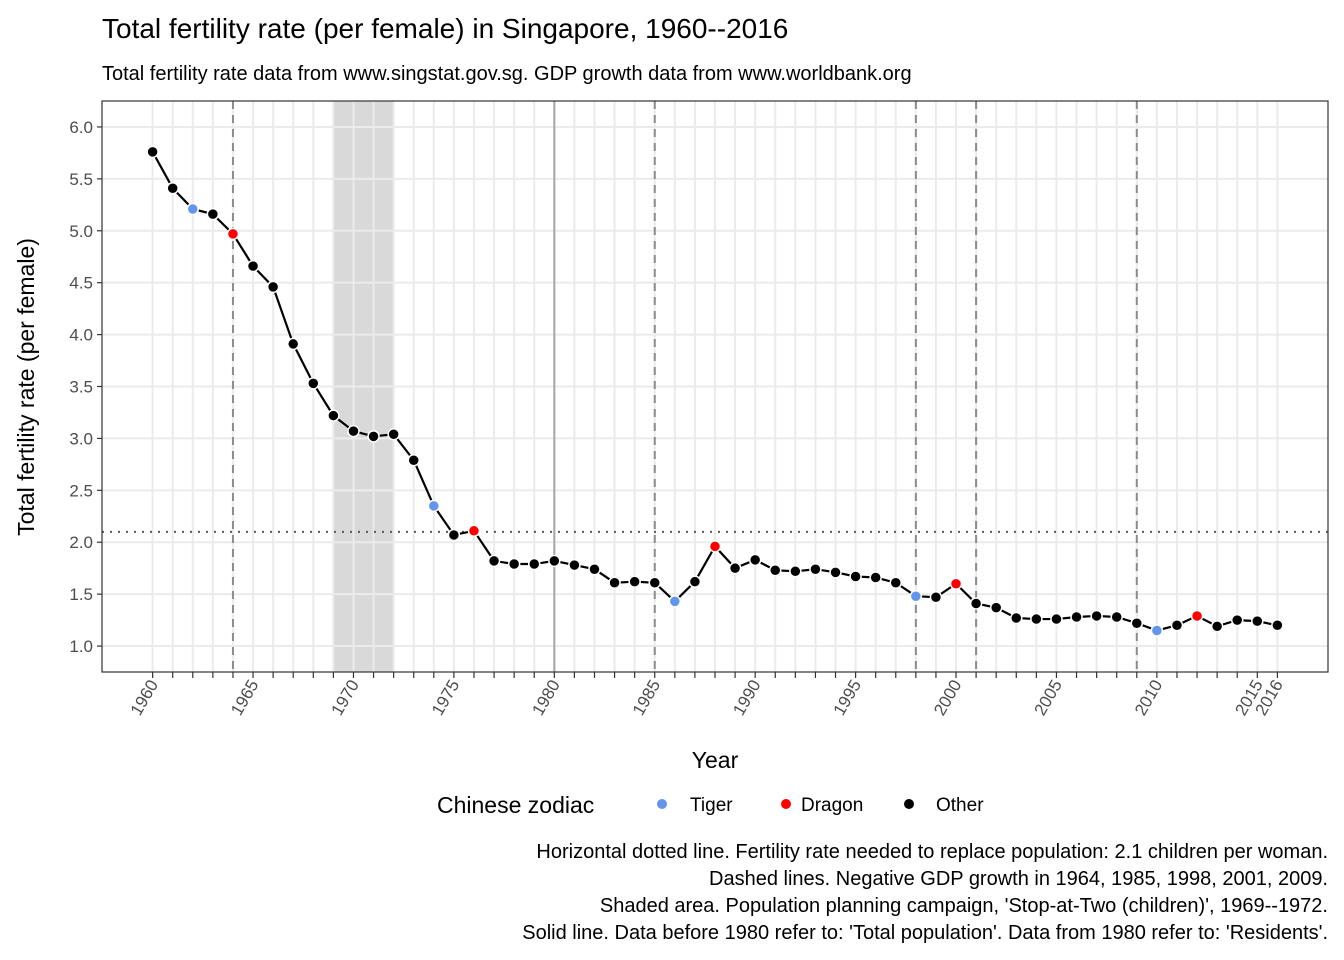 The image size is (1344, 960). Describe the element at coordinates (81, 335) in the screenshot. I see `y-tick-label: 4.0` at that location.